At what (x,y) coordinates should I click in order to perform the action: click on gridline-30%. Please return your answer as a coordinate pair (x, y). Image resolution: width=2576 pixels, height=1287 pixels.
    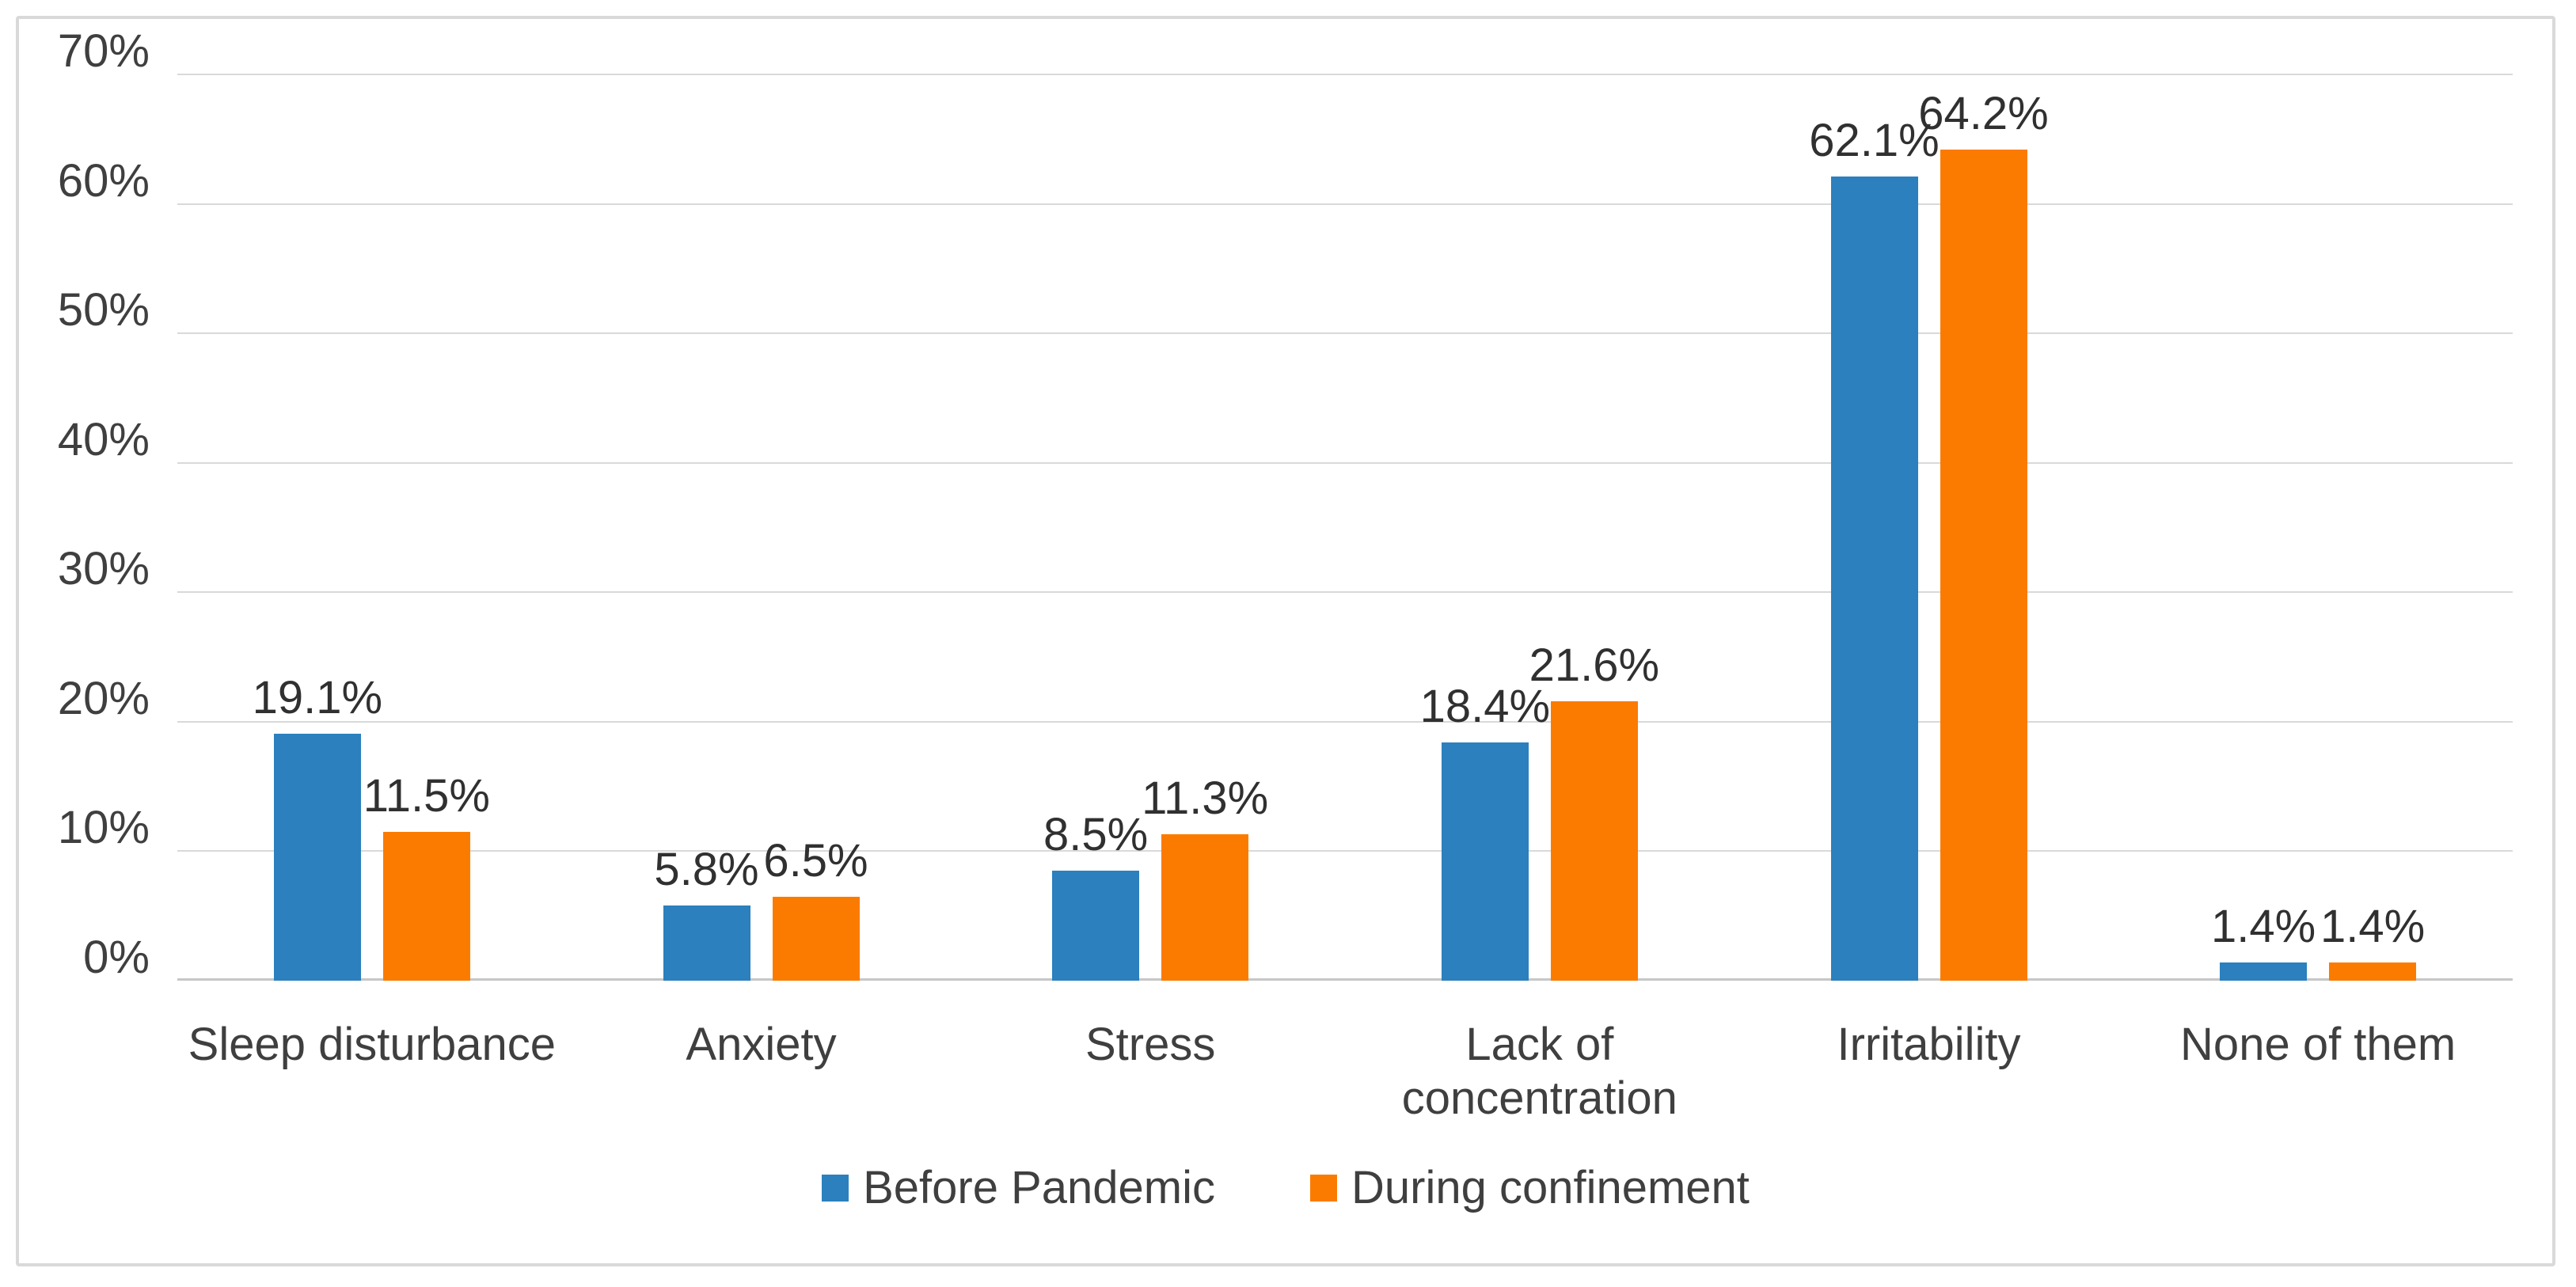
    Looking at the image, I should click on (1345, 593).